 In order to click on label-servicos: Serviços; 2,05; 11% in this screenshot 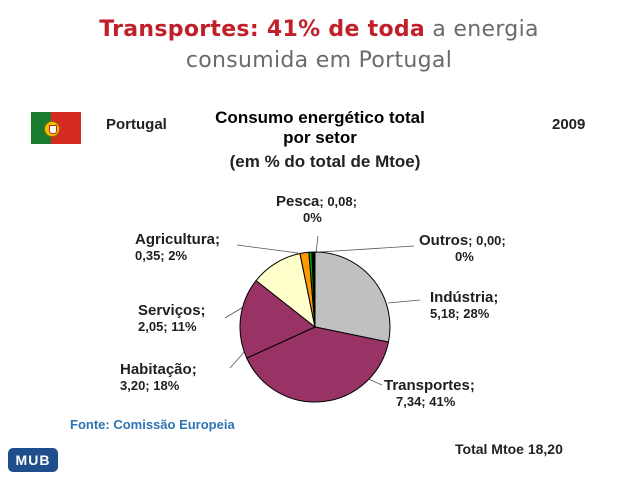, I will do `click(172, 318)`.